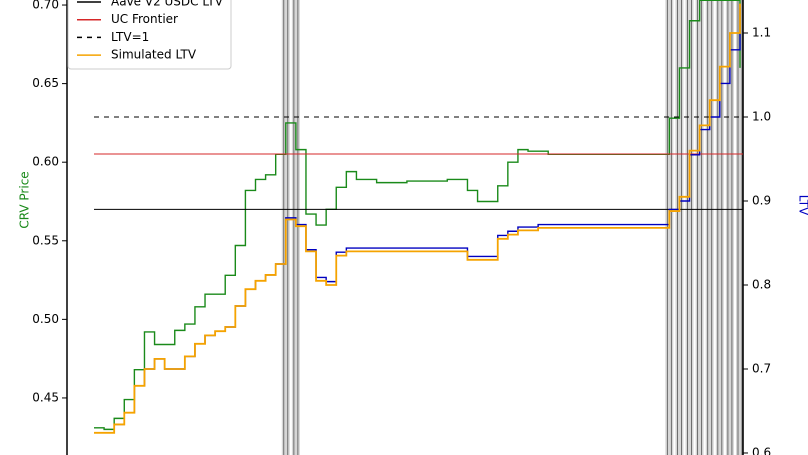 The width and height of the screenshot is (808, 455). What do you see at coordinates (761, 117) in the screenshot?
I see `y2-tick-label: 1.0` at bounding box center [761, 117].